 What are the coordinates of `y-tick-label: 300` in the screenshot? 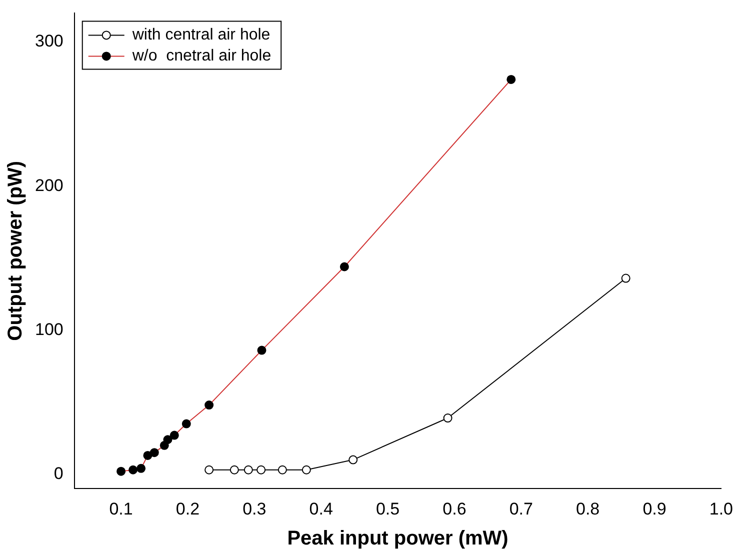 It's located at (49, 41).